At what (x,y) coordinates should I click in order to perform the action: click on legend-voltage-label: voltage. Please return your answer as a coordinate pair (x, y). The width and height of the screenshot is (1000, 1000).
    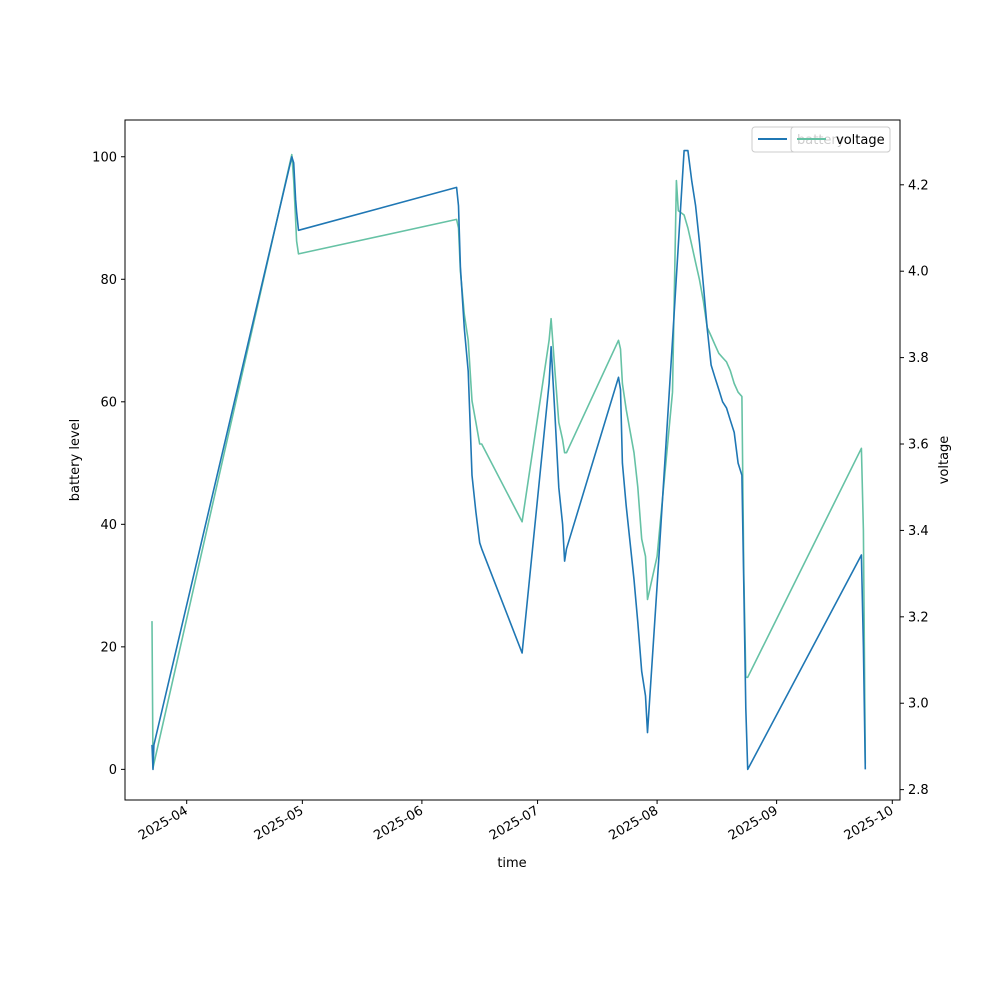
    Looking at the image, I should click on (860, 140).